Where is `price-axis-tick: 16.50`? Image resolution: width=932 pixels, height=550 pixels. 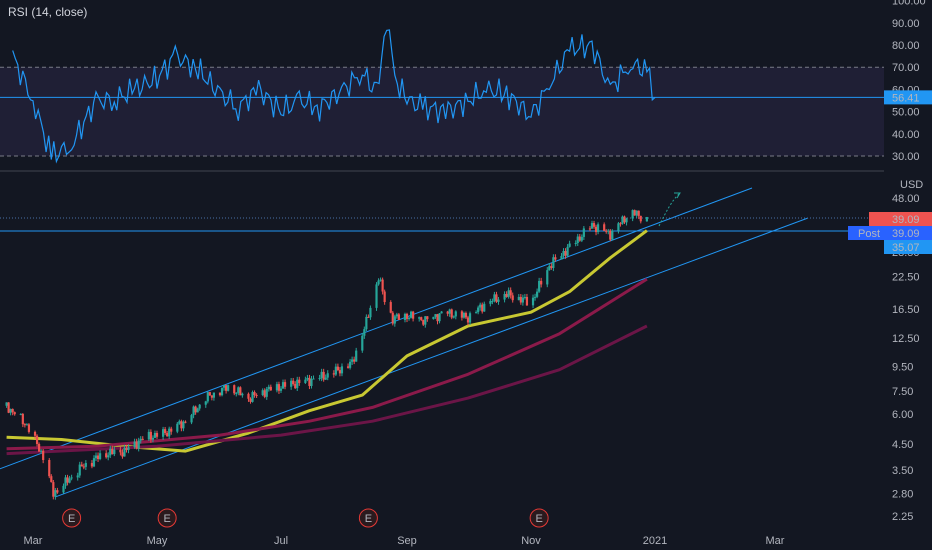
price-axis-tick: 16.50 is located at coordinates (906, 310).